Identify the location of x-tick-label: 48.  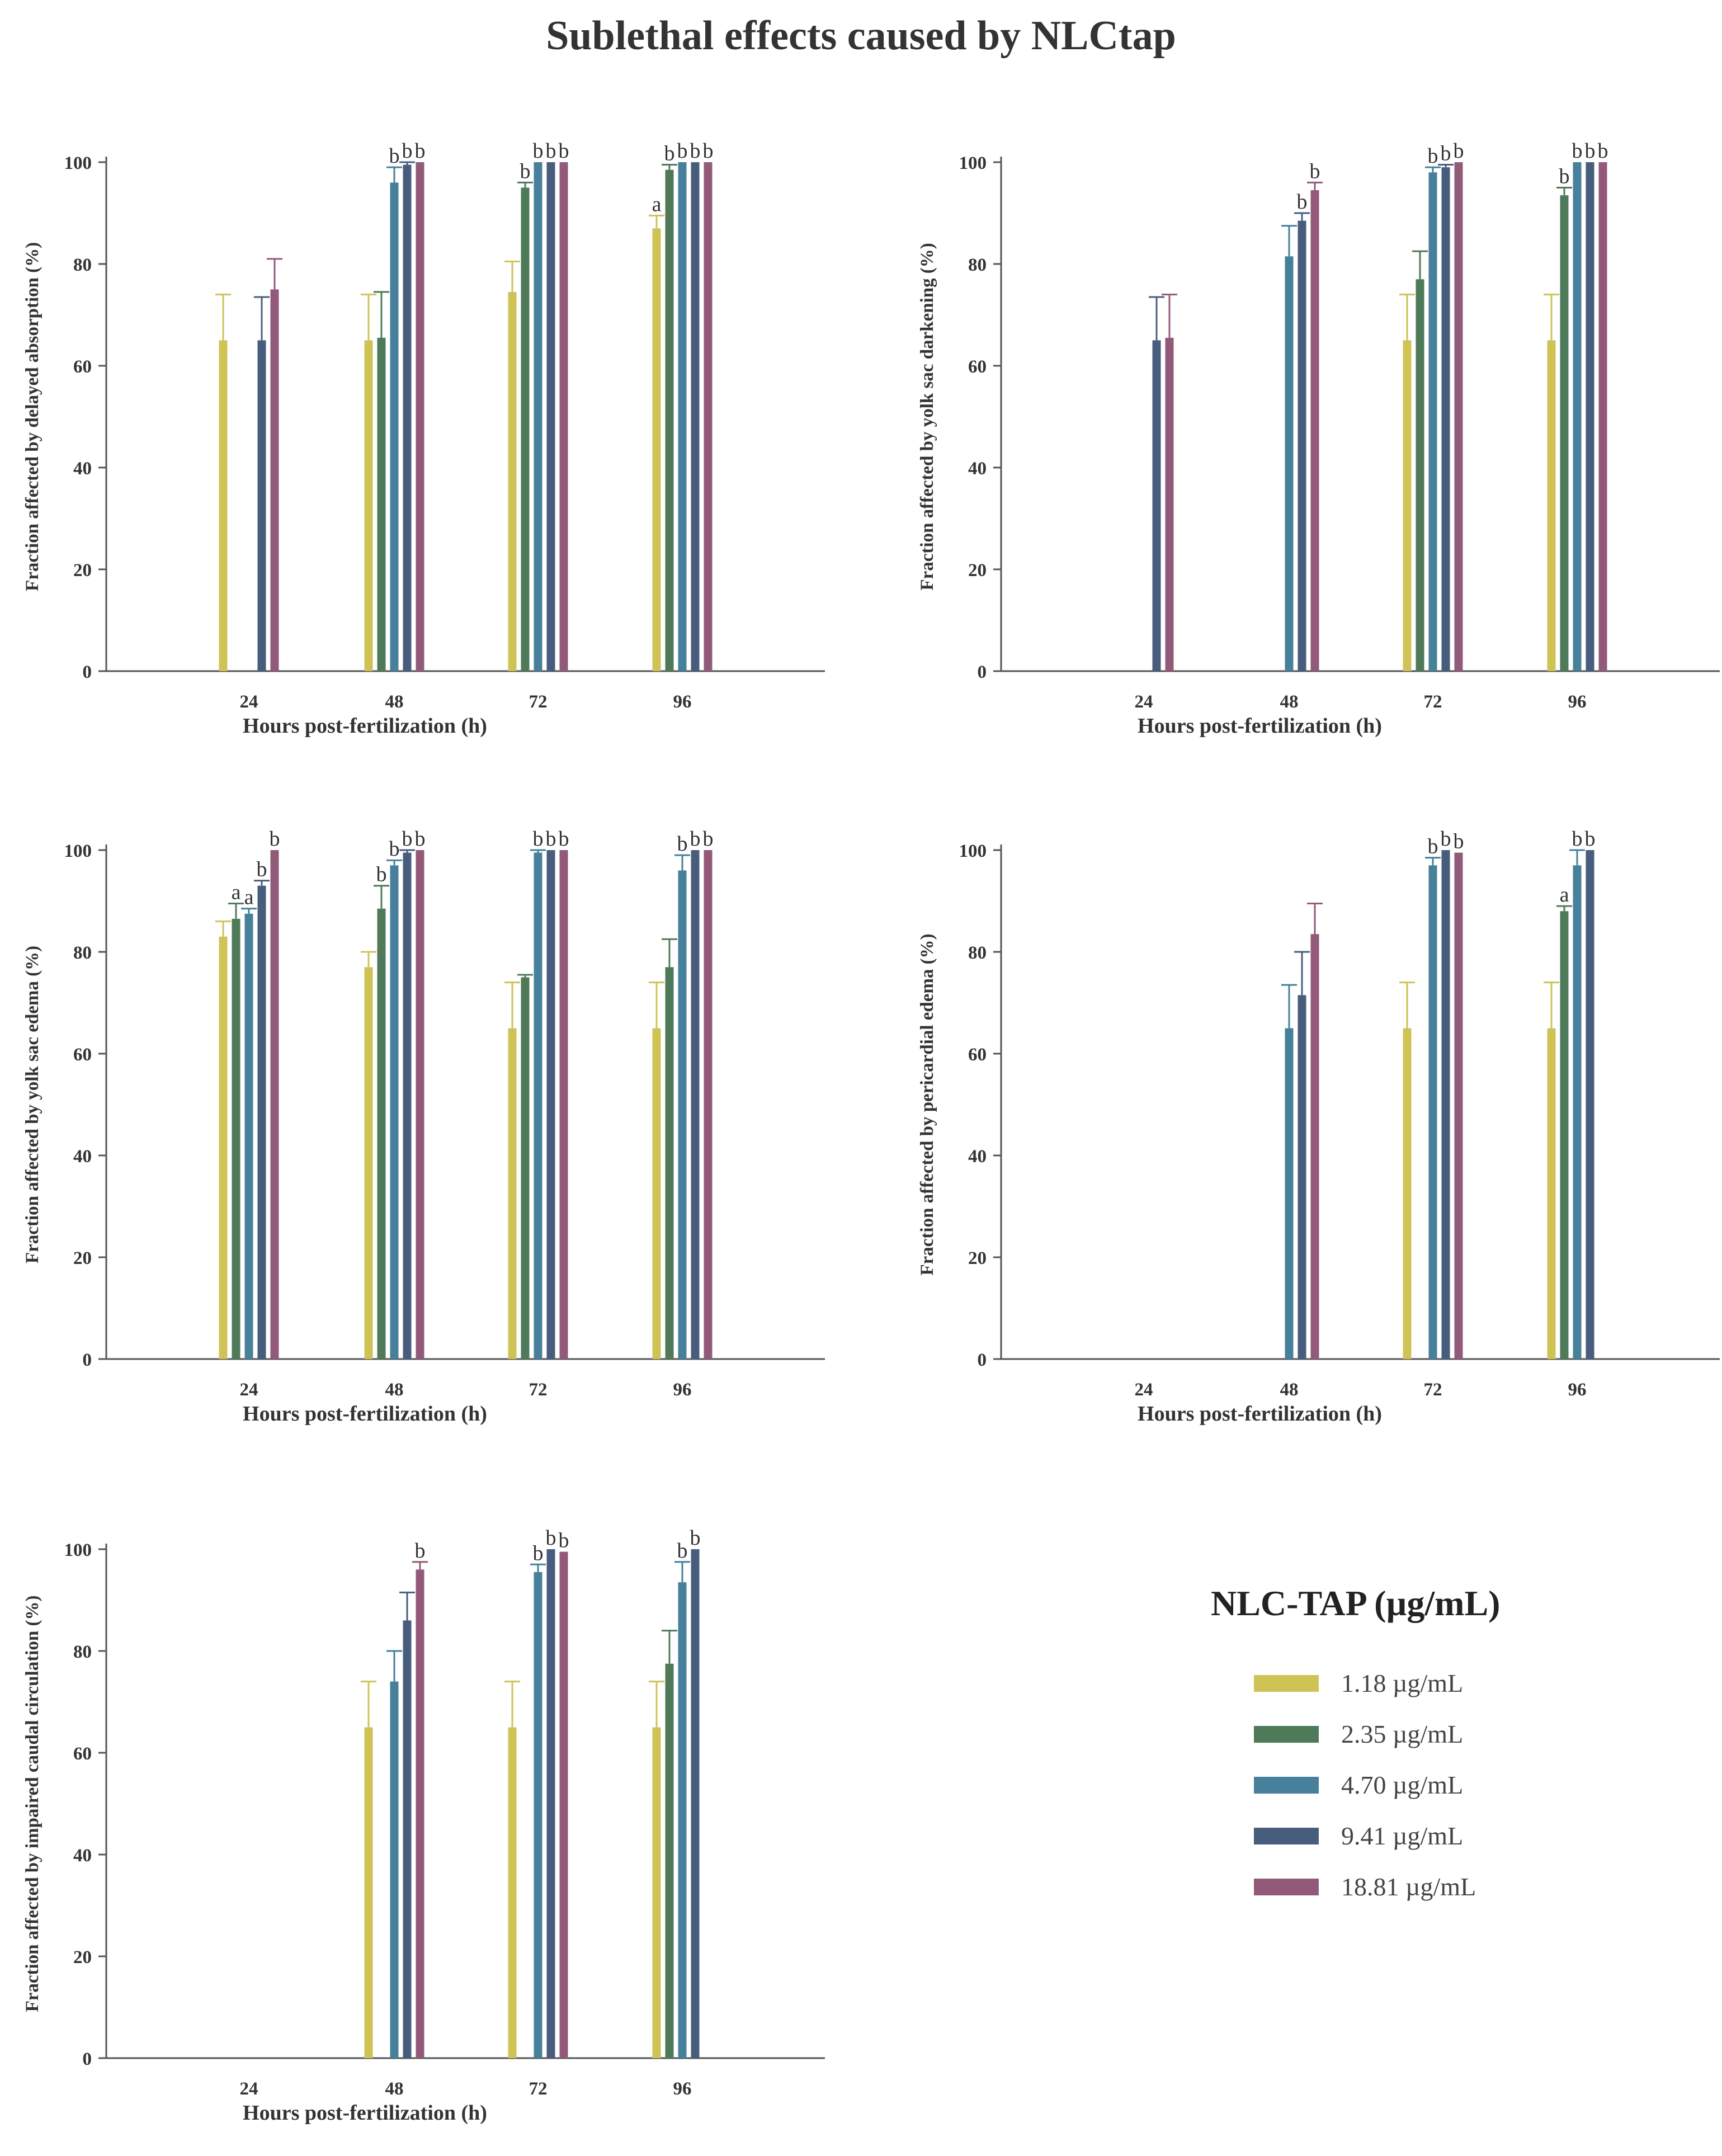
(394, 1390).